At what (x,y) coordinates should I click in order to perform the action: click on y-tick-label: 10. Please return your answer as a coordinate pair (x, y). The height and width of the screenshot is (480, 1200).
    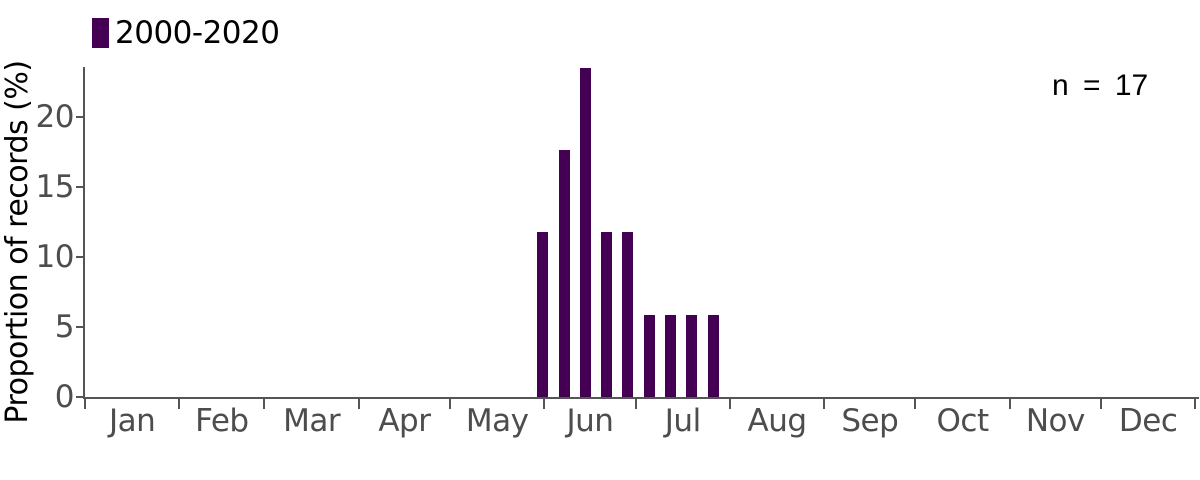
    Looking at the image, I should click on (55, 257).